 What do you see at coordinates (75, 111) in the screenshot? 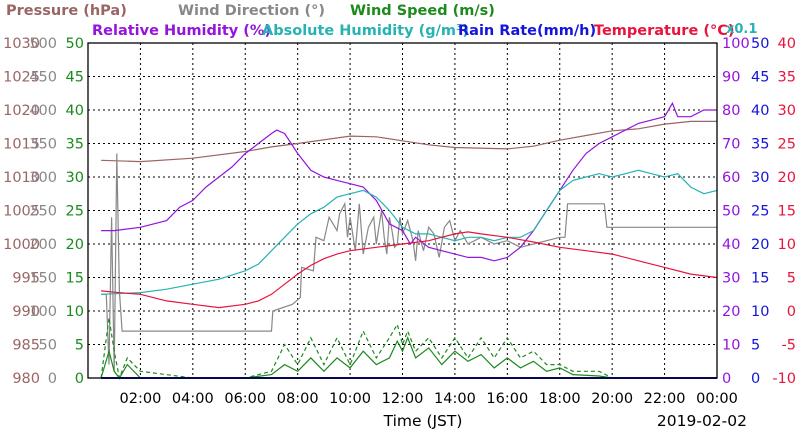
I see `wind-speed-axis-tick: 40` at bounding box center [75, 111].